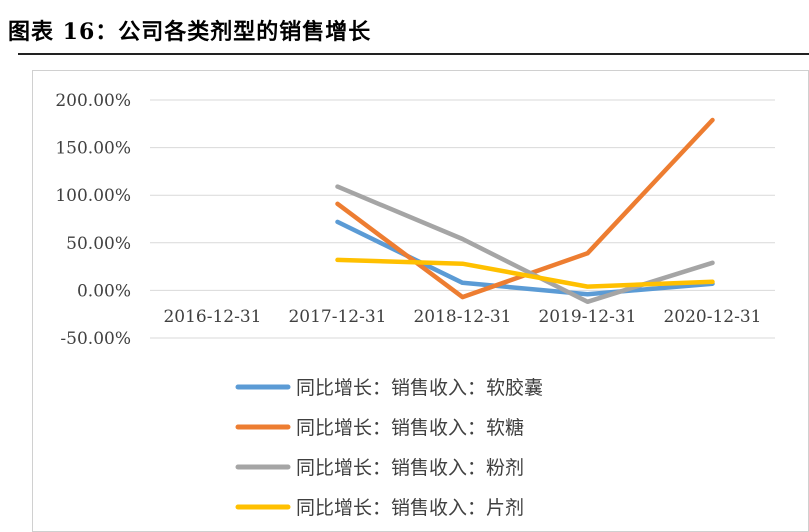  I want to click on x-tick-label: 2018-12-31, so click(462, 317).